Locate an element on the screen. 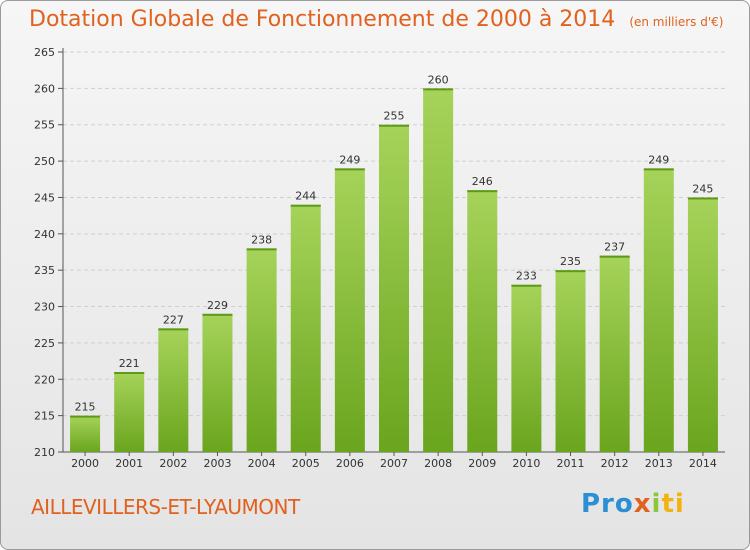 This screenshot has width=750, height=550. y-tick-label: 260 is located at coordinates (44, 88).